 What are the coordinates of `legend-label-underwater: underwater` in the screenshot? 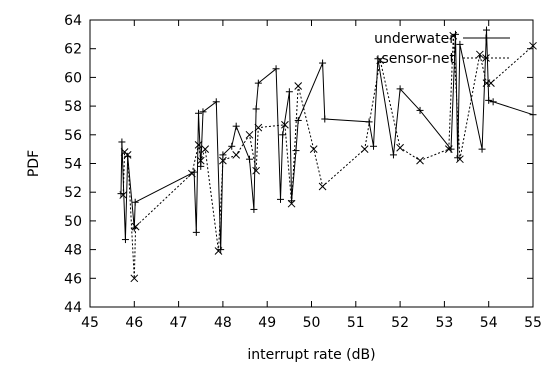 It's located at (414, 39).